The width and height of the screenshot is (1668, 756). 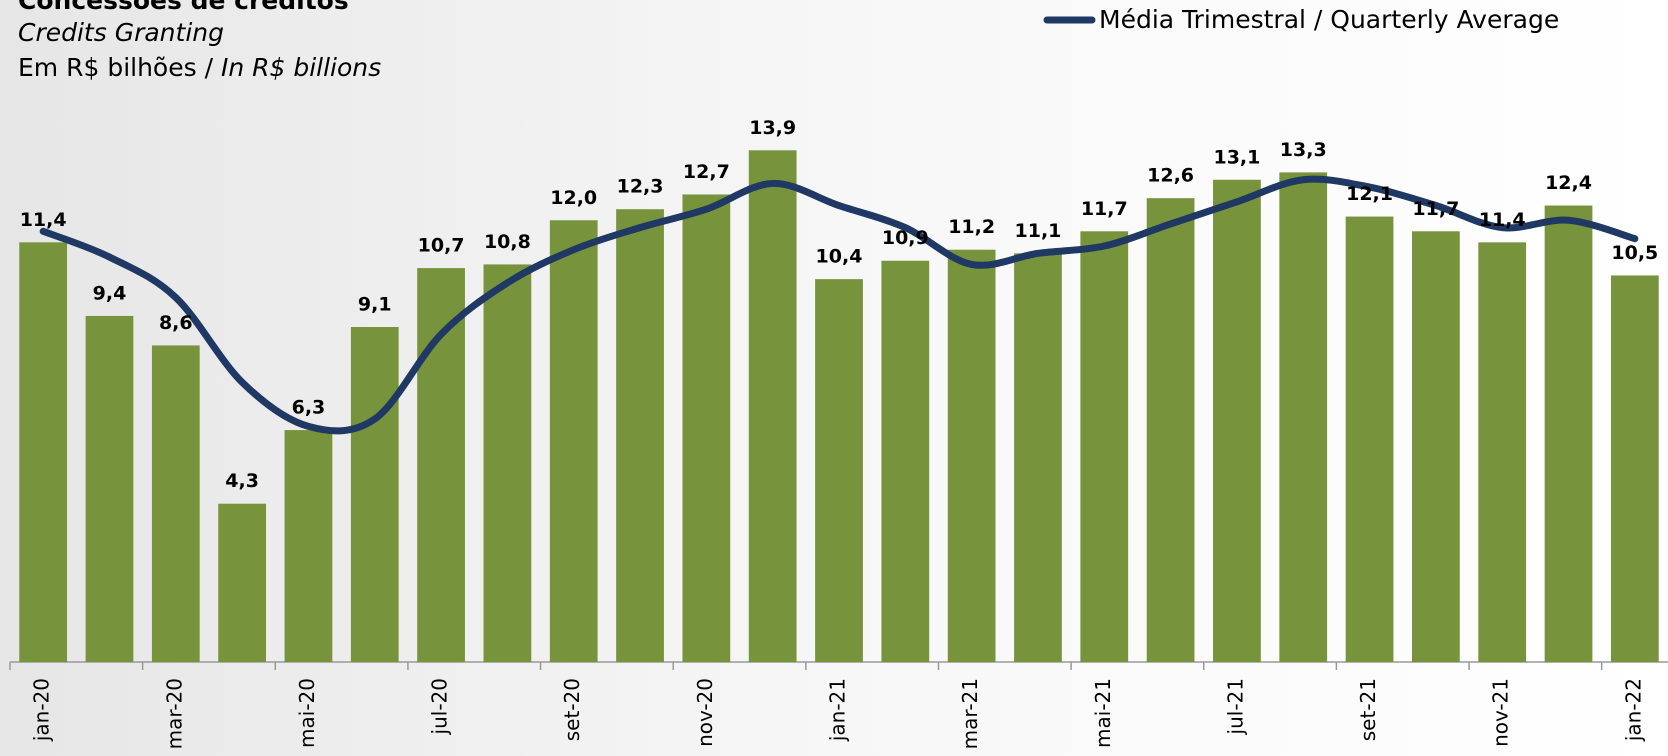 I want to click on x-tick-label: mai-21, so click(x=1103, y=713).